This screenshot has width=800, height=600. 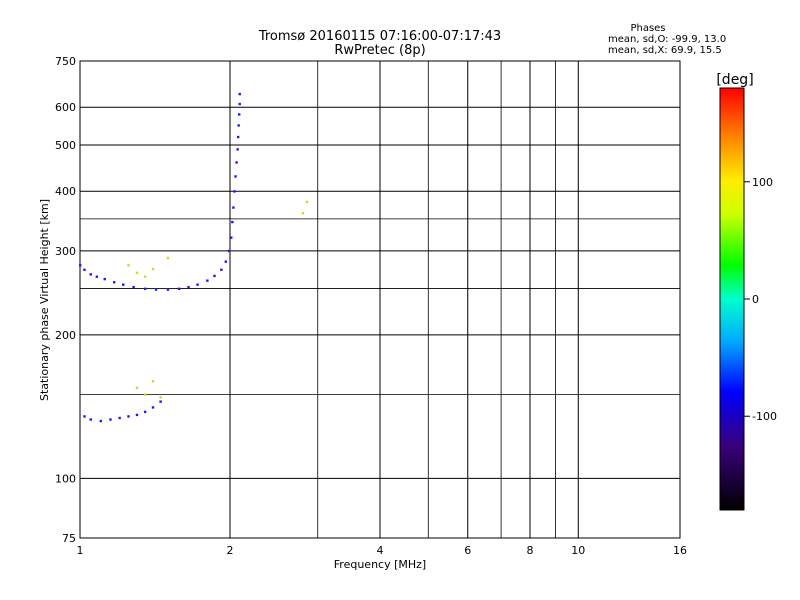 What do you see at coordinates (380, 564) in the screenshot?
I see `x-axis-label: Frequency [MHz]` at bounding box center [380, 564].